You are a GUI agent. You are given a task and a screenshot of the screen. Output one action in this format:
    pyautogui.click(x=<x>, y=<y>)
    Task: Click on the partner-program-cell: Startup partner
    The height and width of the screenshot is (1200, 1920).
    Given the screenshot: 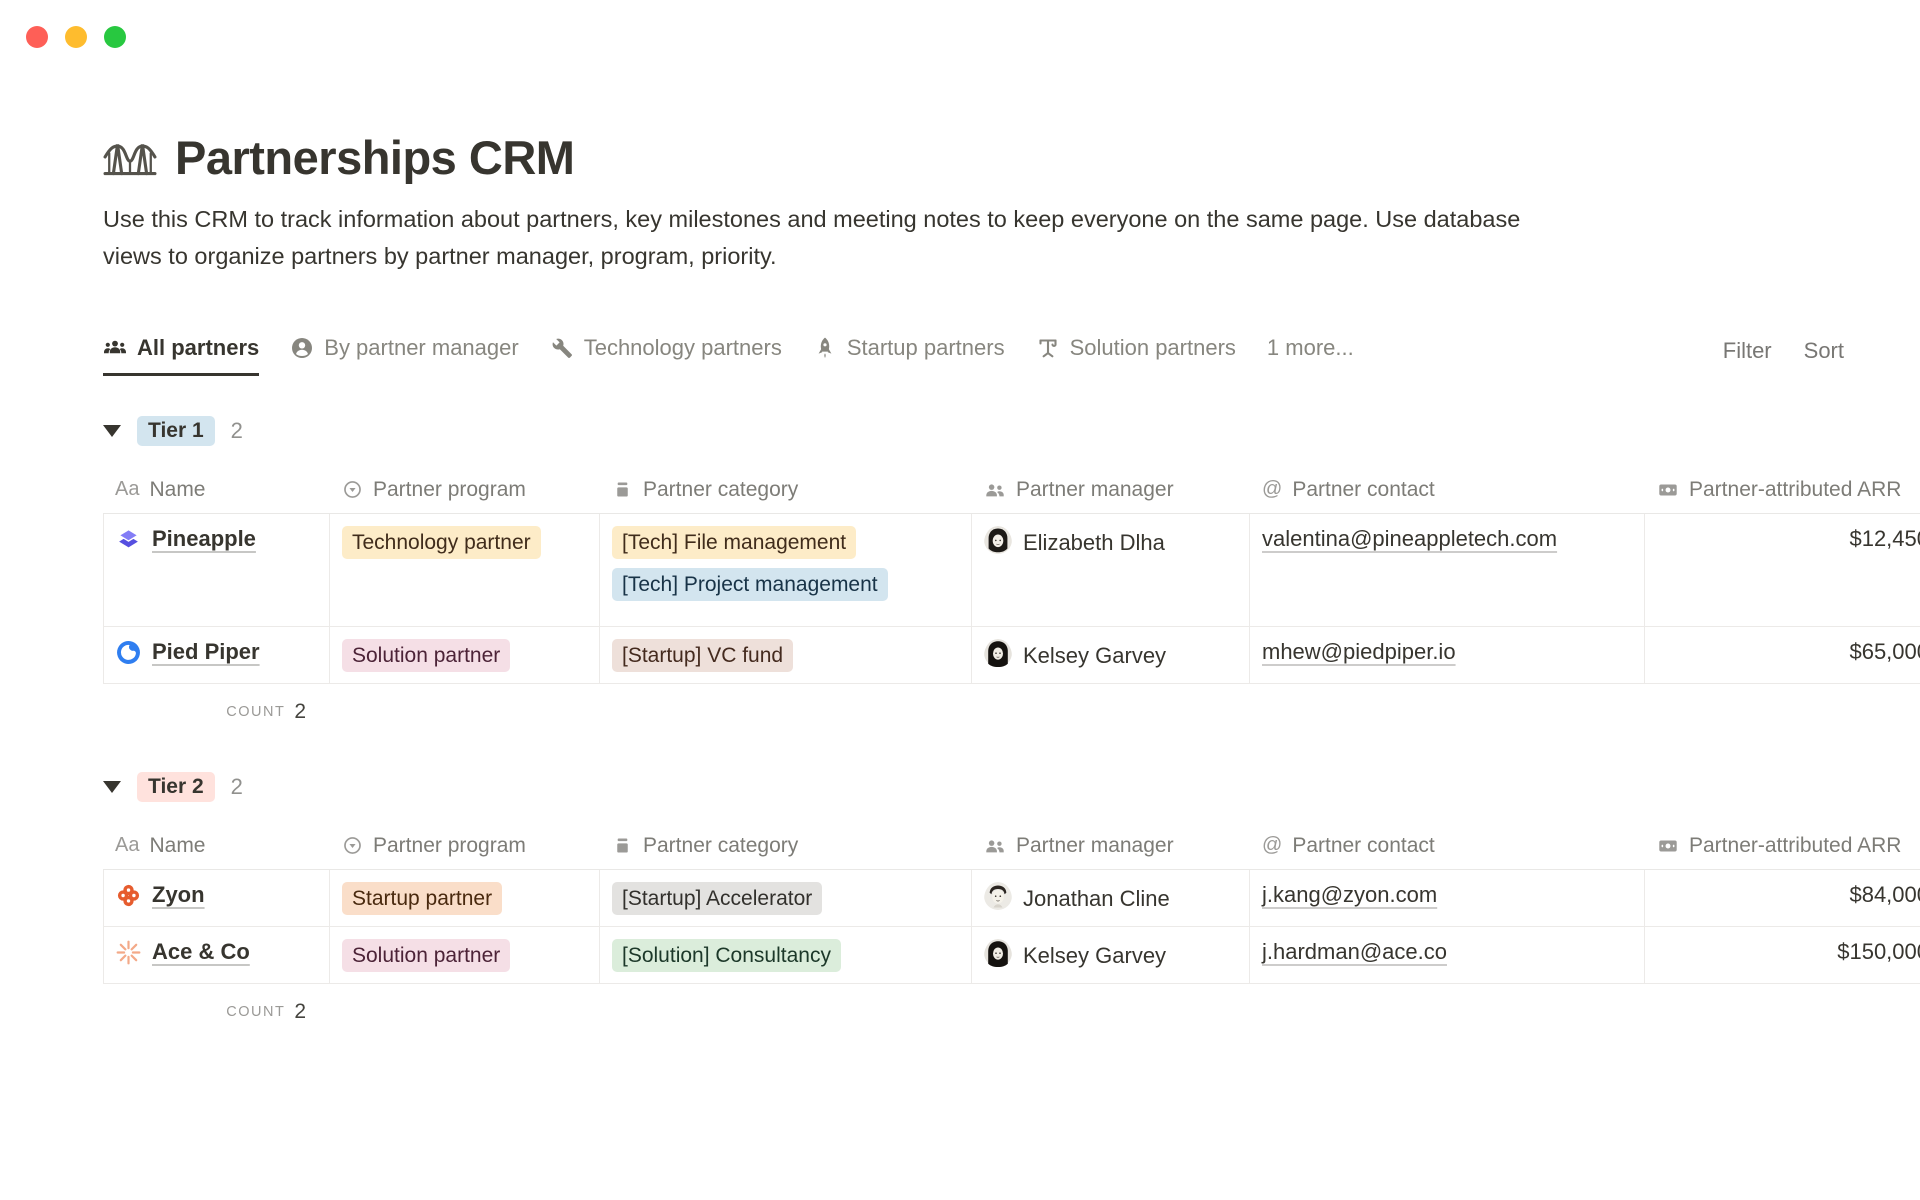 What is the action you would take?
    pyautogui.click(x=465, y=898)
    